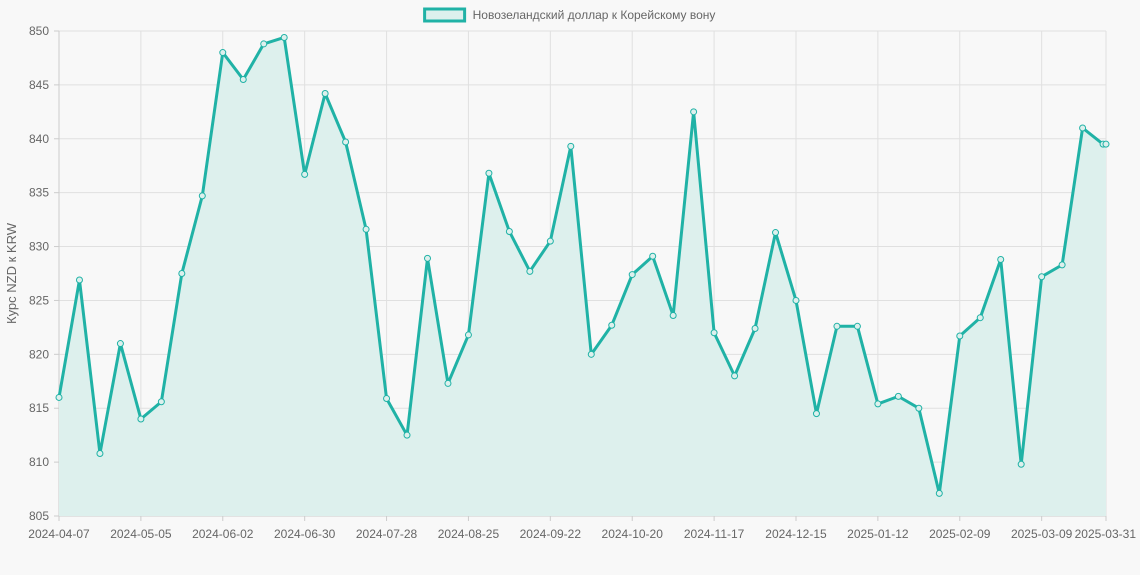  Describe the element at coordinates (305, 534) in the screenshot. I see `x-tick-label: 2024-06-30` at that location.